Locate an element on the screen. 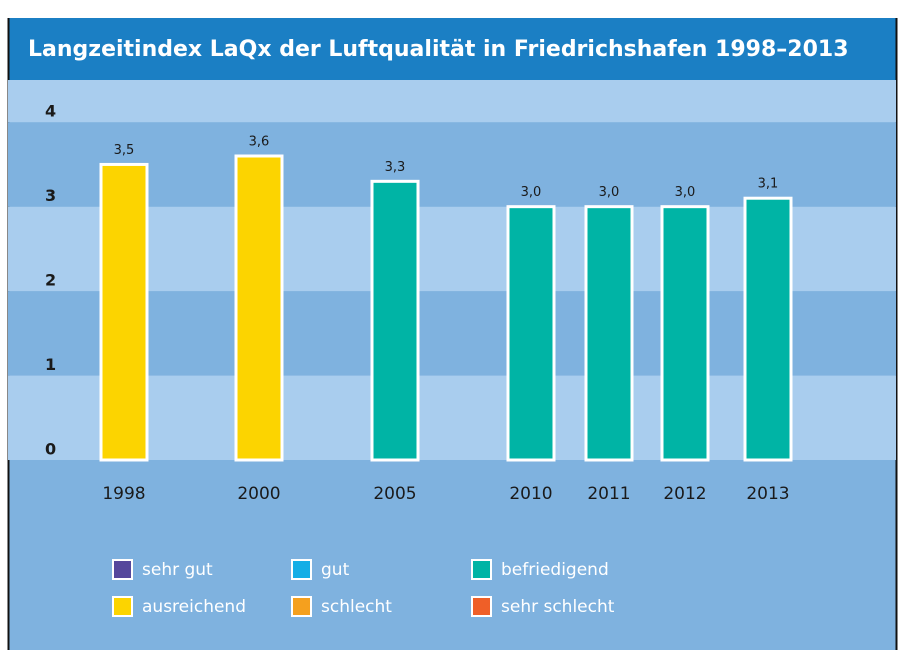 The image size is (905, 655). y-tick-label: 4 is located at coordinates (50, 111).